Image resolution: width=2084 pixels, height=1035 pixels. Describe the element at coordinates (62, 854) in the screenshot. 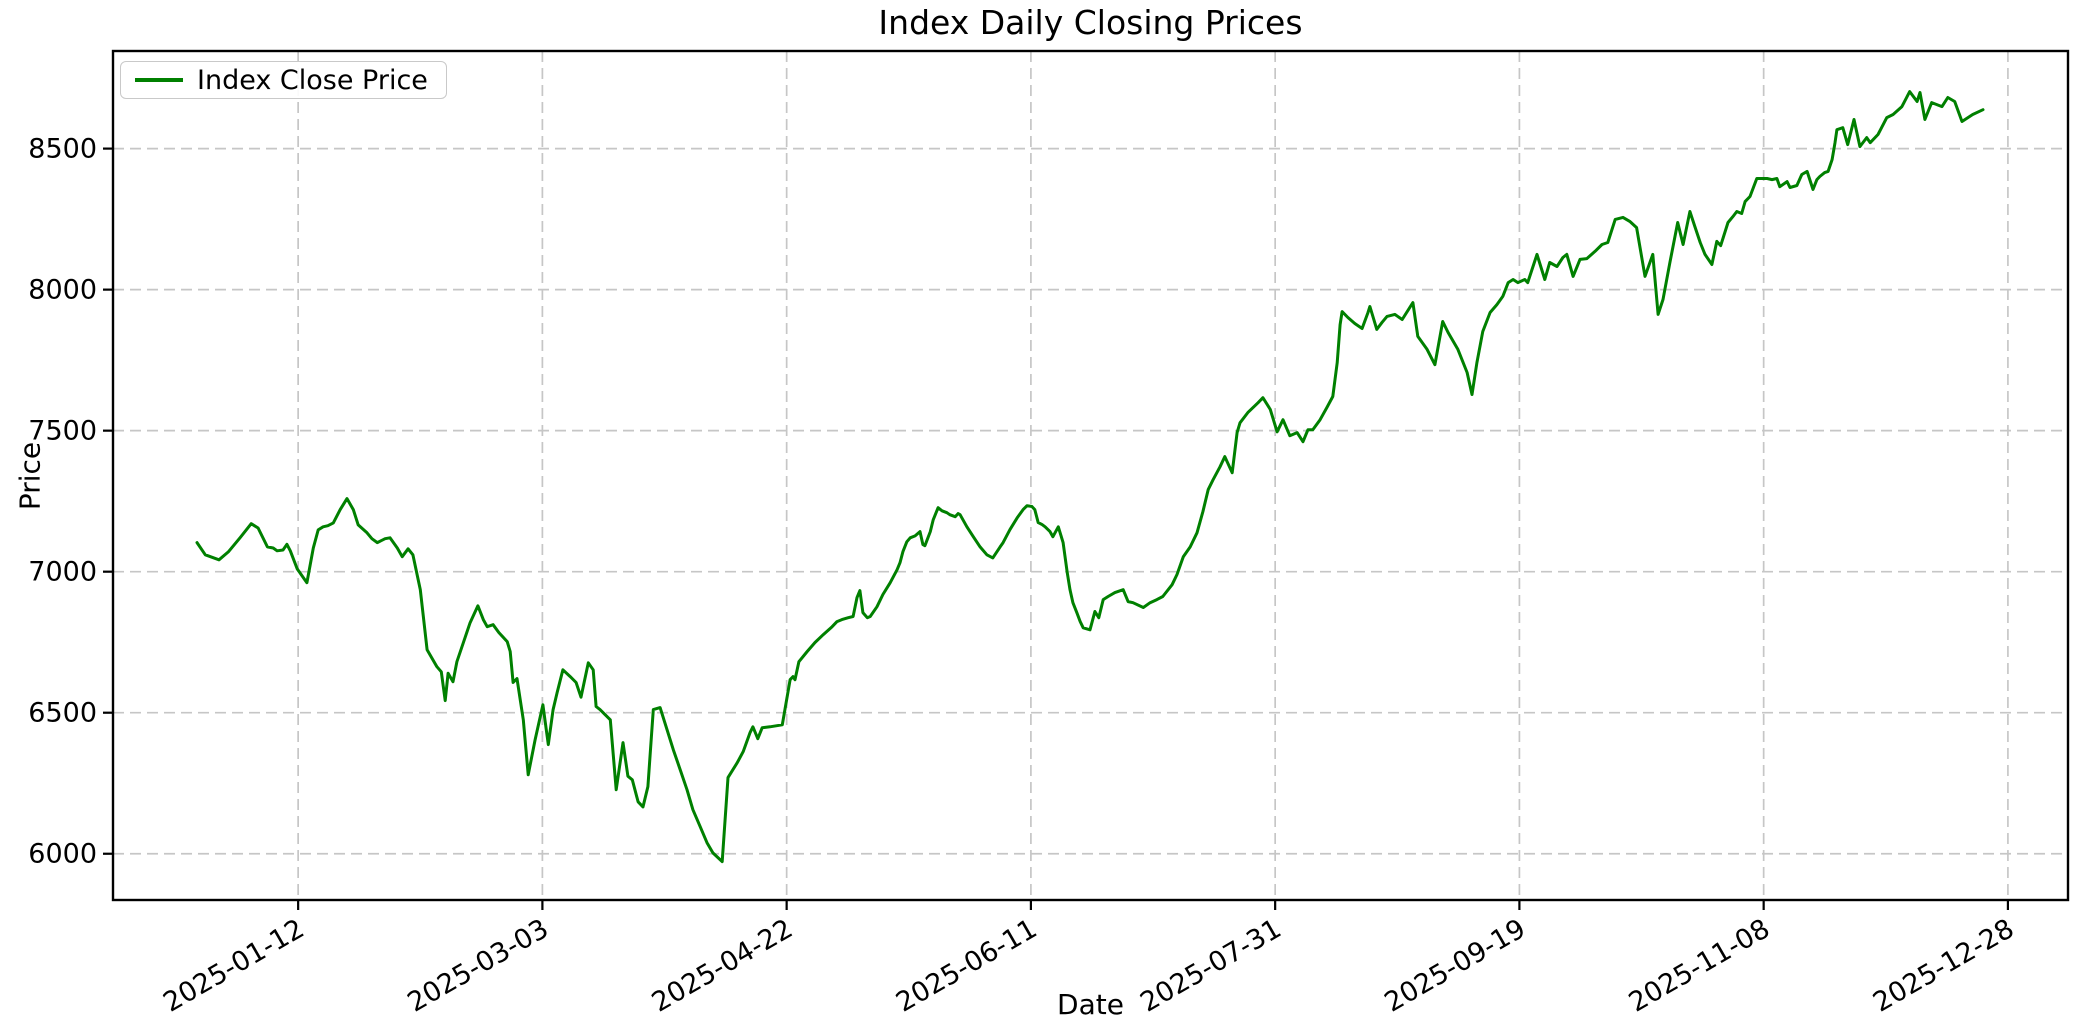

I see `y-tick-label: 6000` at that location.